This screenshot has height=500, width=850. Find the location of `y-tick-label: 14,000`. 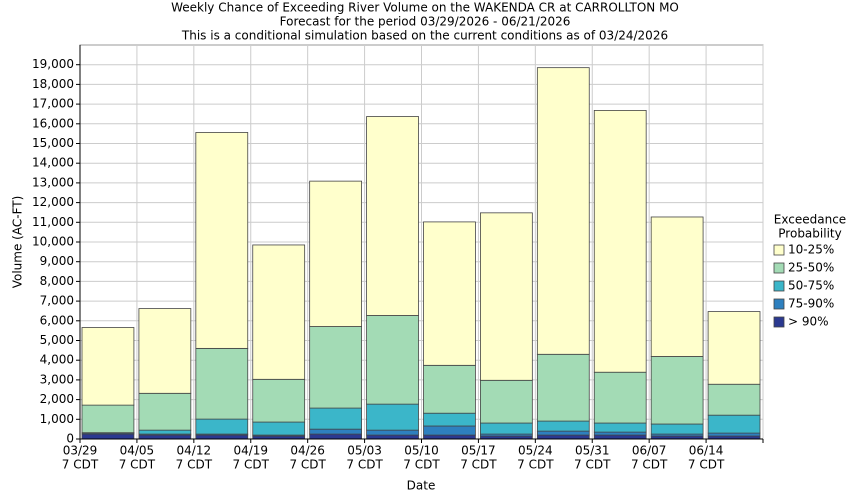

y-tick-label: 14,000 is located at coordinates (53, 163).